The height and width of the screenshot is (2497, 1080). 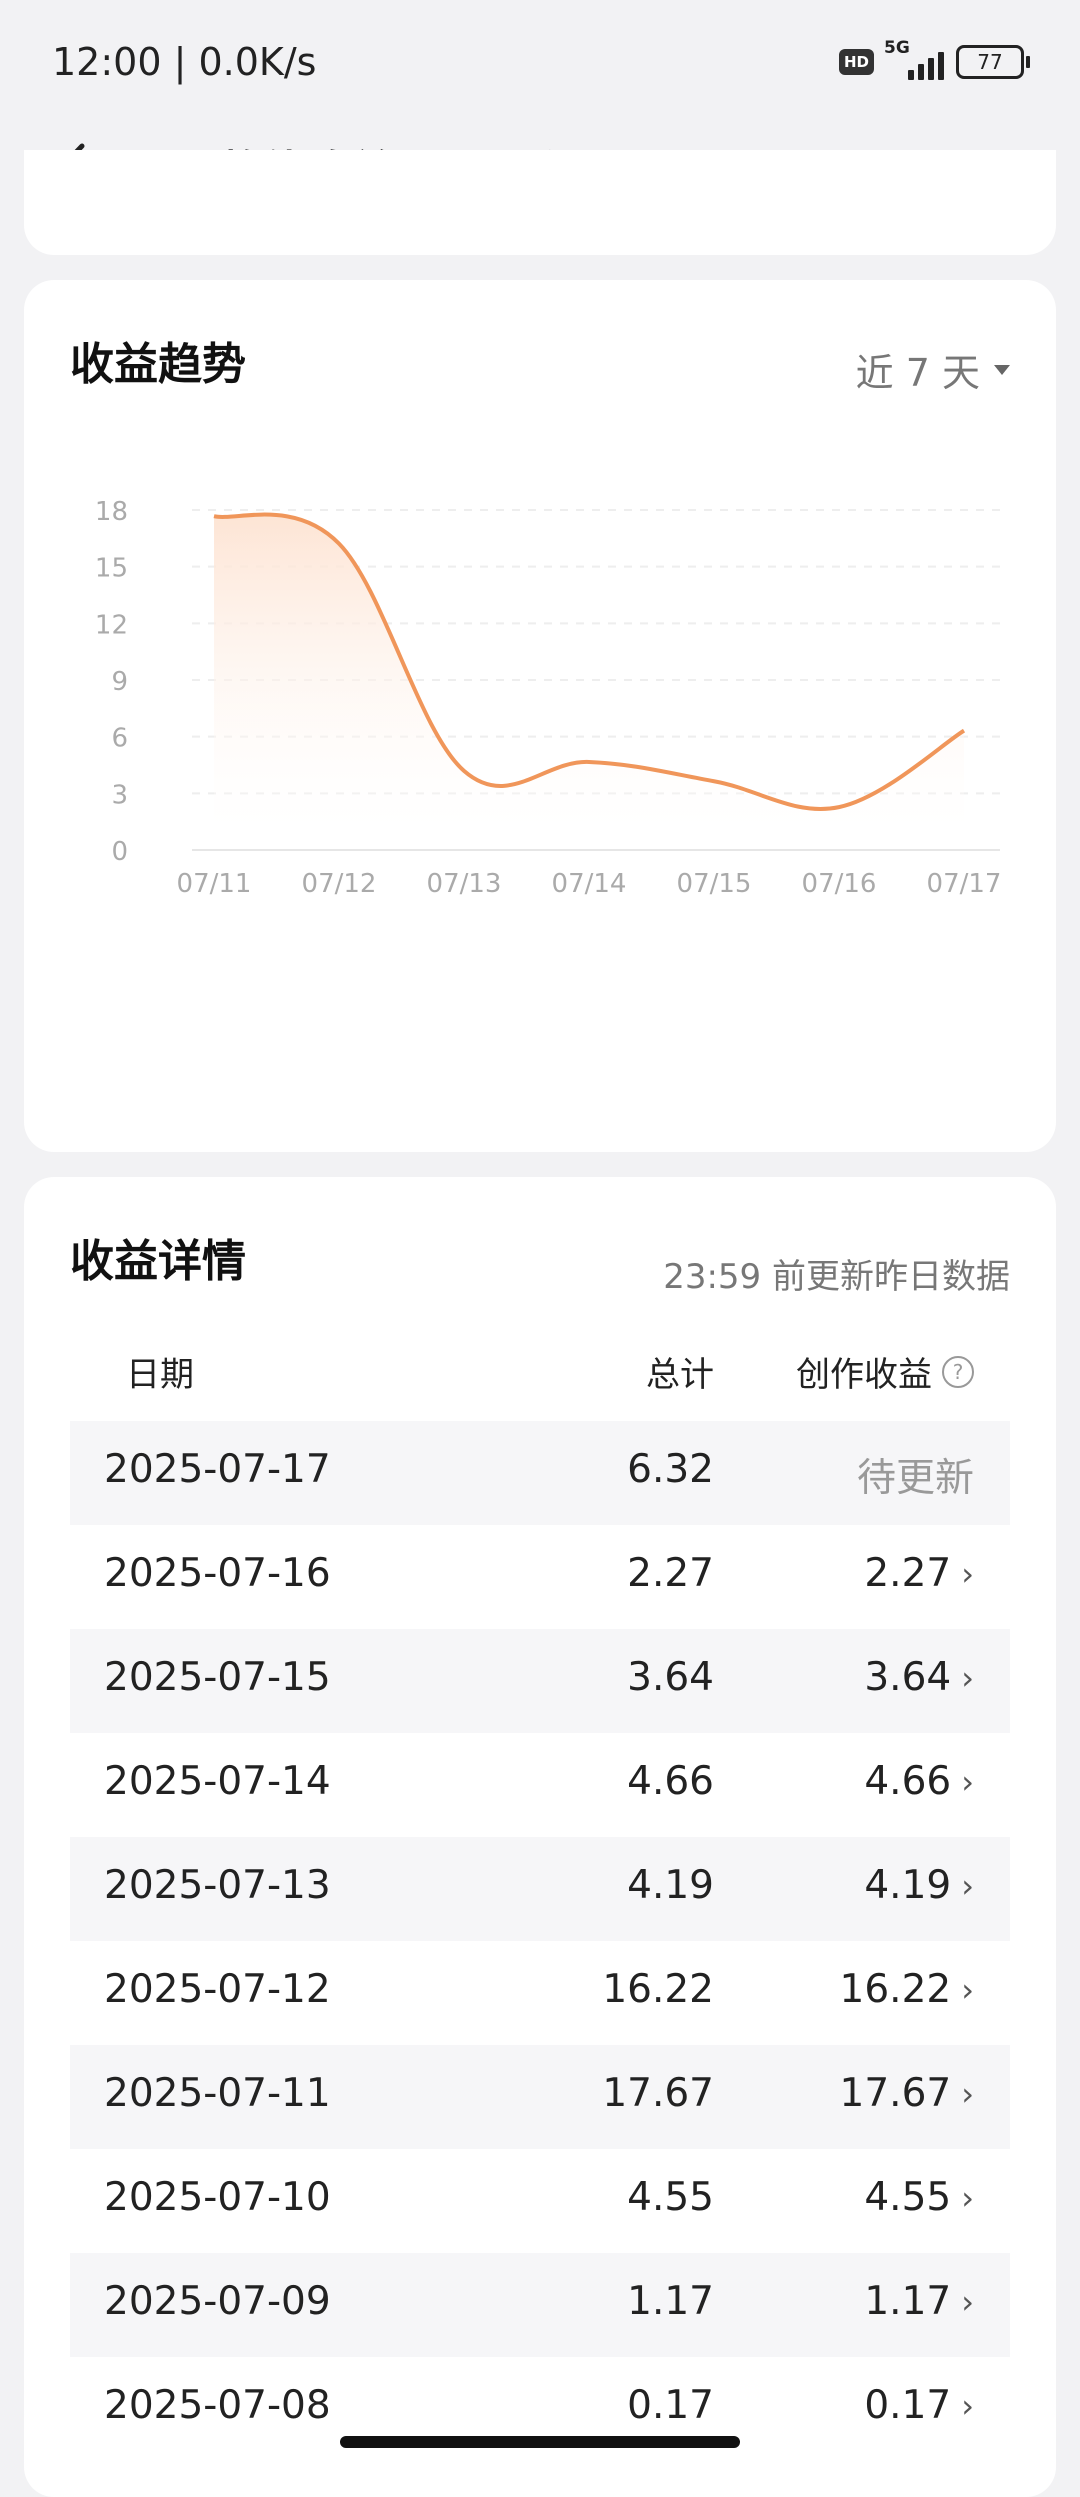 I want to click on y-tick-label: 3, so click(x=119, y=795).